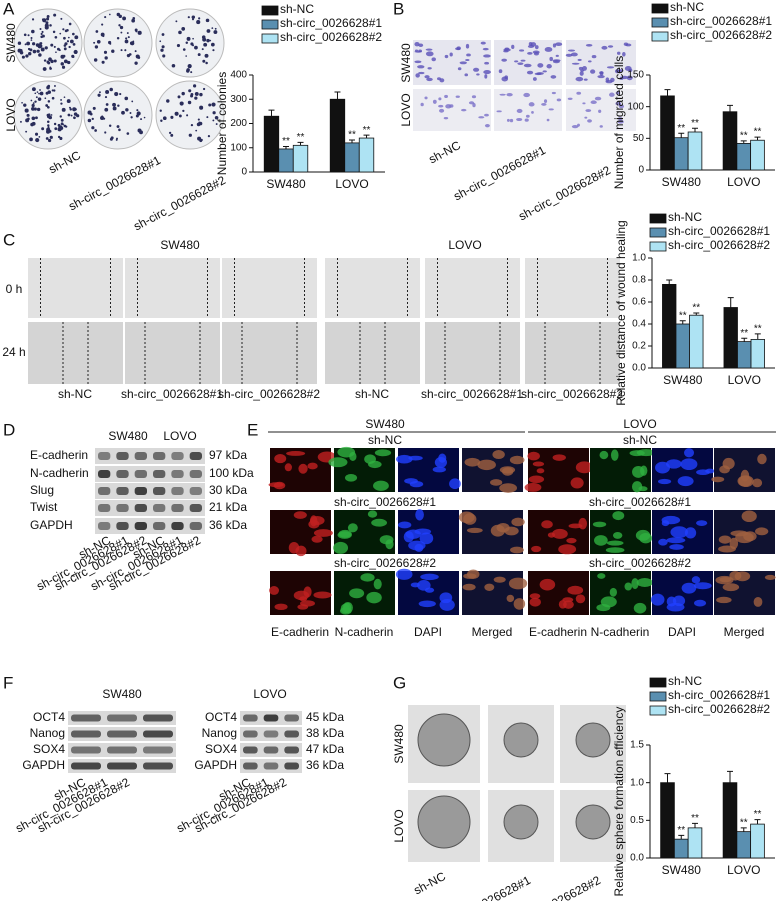  What do you see at coordinates (219, 733) in the screenshot?
I see `label: Nanog` at bounding box center [219, 733].